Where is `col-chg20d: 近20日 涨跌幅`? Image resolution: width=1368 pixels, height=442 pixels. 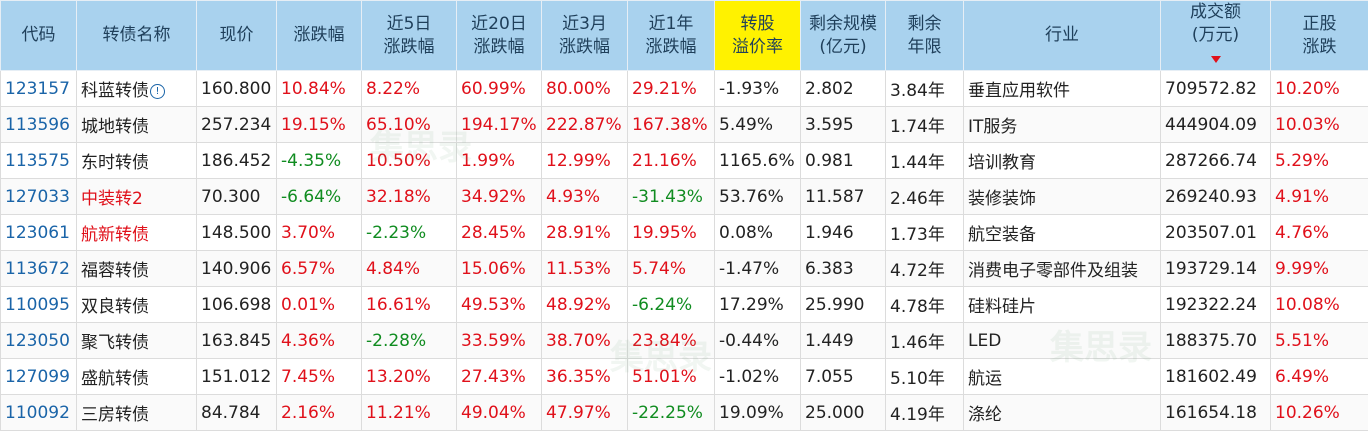 col-chg20d: 近20日 涨跌幅 is located at coordinates (499, 35).